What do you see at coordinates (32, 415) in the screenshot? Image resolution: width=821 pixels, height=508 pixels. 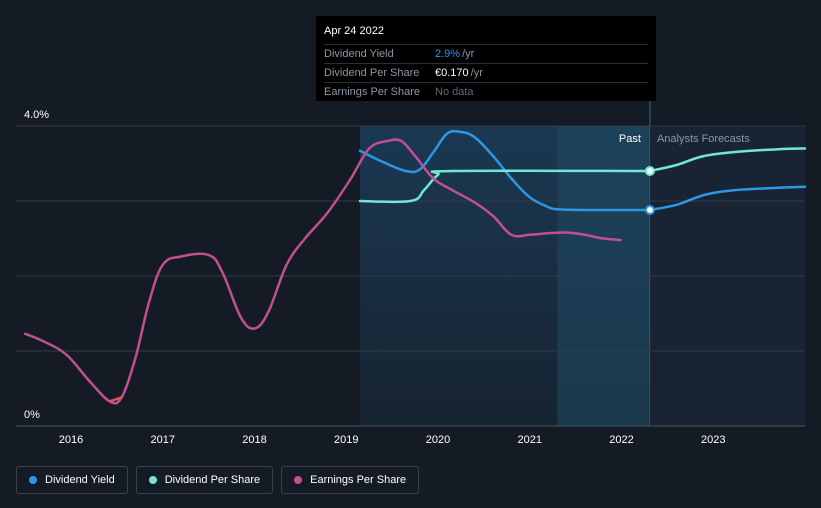 I see `y-tick-label: 0%` at bounding box center [32, 415].